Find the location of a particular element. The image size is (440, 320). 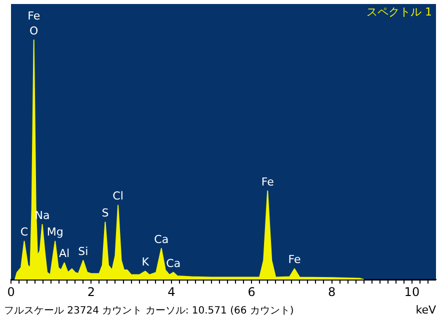

x-tick-label: 10 is located at coordinates (412, 291).